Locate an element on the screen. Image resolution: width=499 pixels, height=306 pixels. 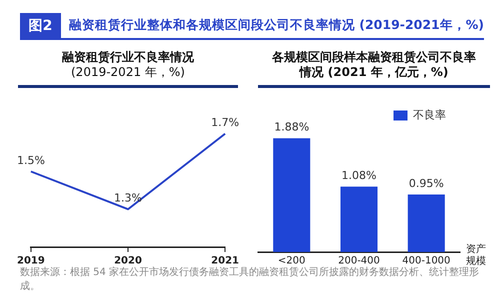
x-tick-label: <200 is located at coordinates (292, 261).